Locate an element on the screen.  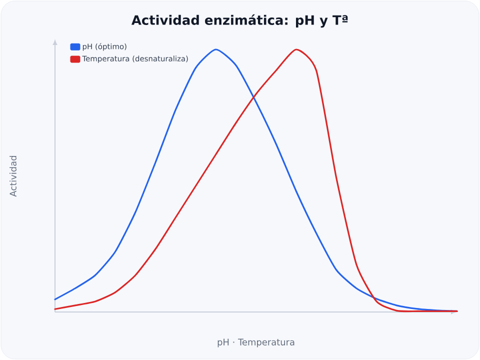
y-axis-title: Actividad is located at coordinates (13, 176).